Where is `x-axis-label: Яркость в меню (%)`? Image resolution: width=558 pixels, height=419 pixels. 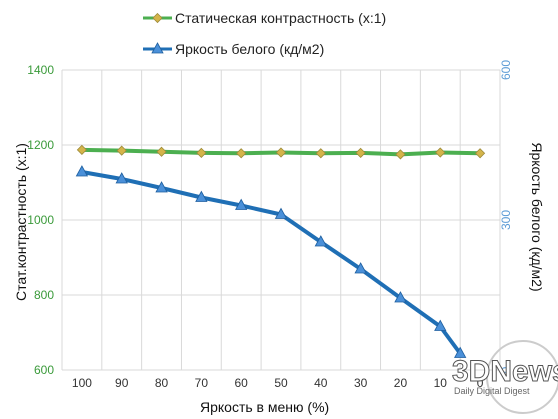 x-axis-label: Яркость в меню (%) is located at coordinates (264, 407).